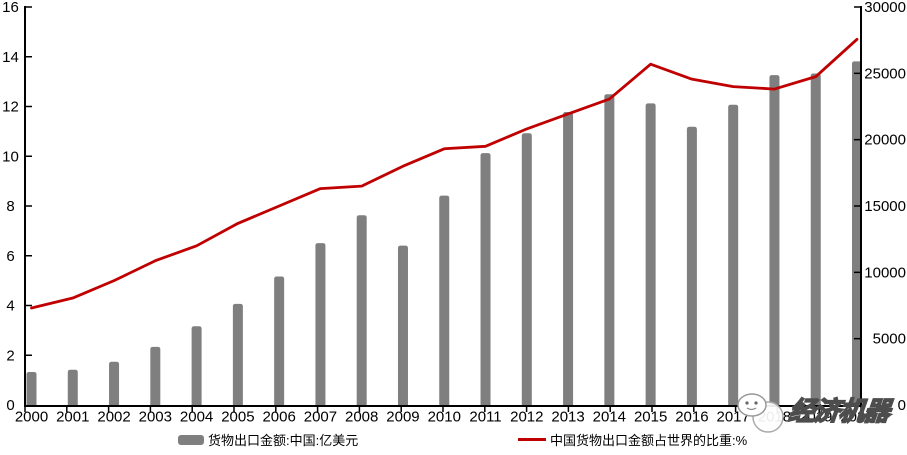  What do you see at coordinates (155, 417) in the screenshot?
I see `x-axis-year-label: 2003` at bounding box center [155, 417].